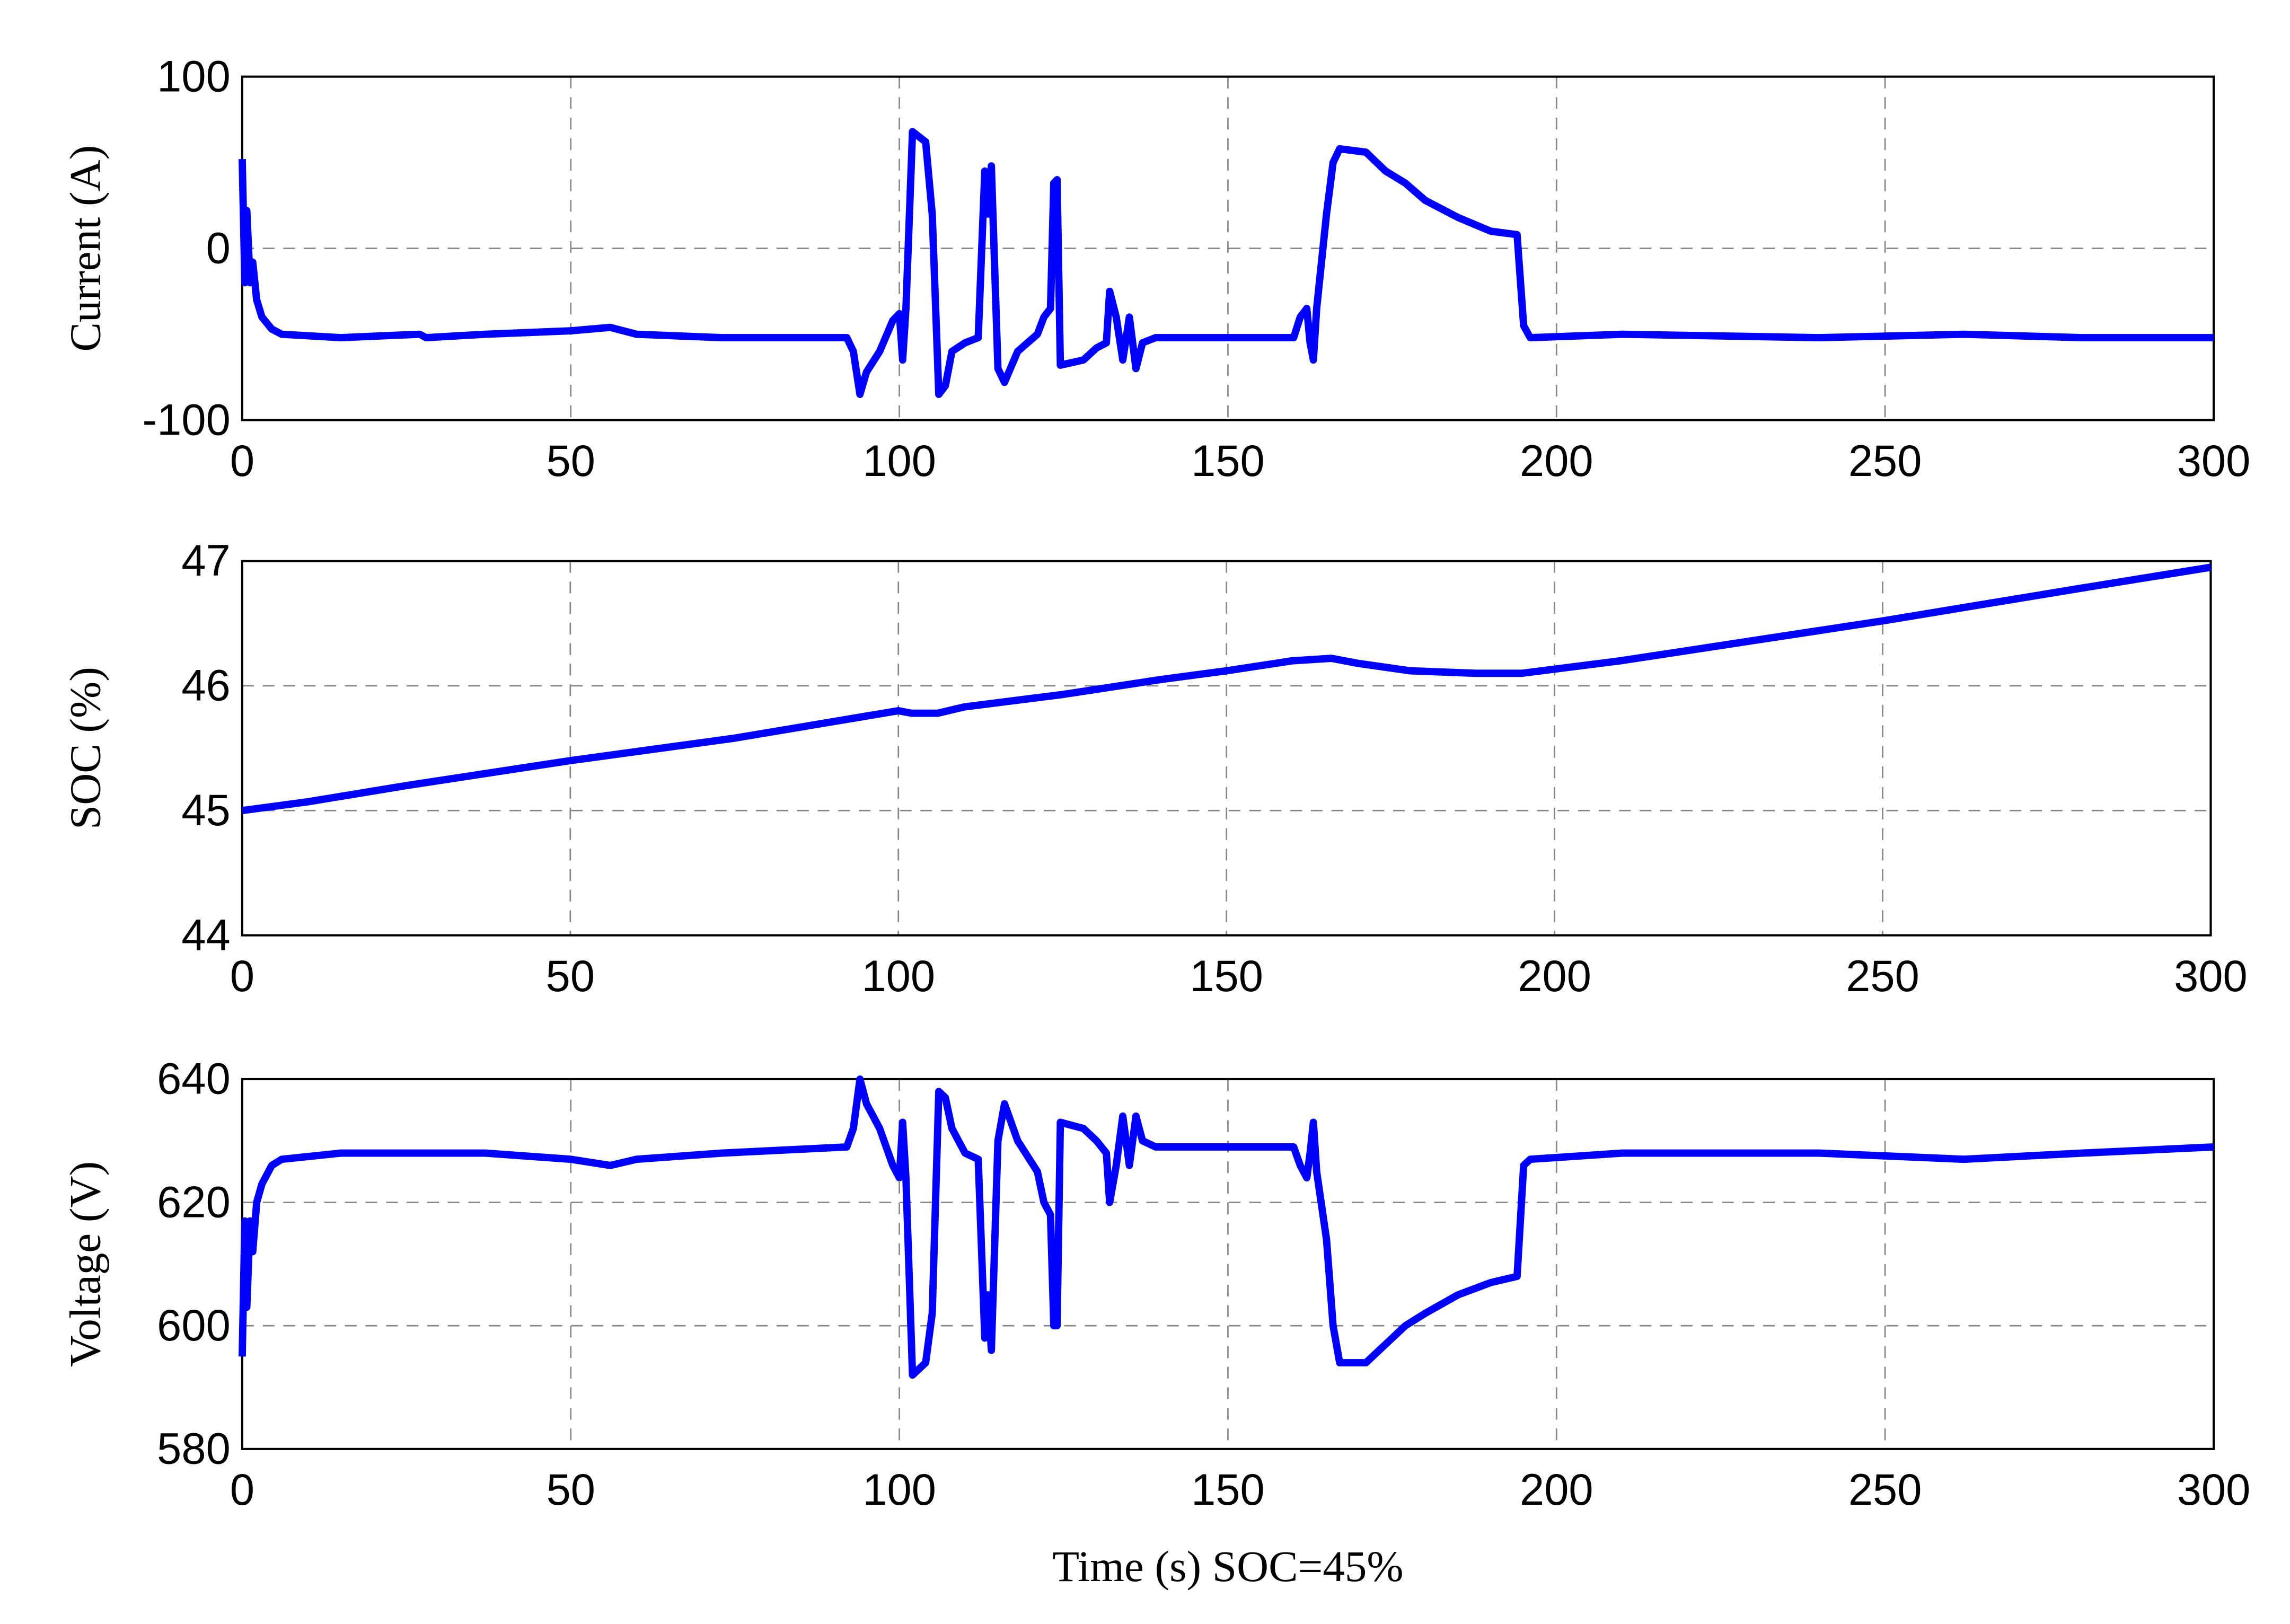 This screenshot has width=2290, height=1624. What do you see at coordinates (1227, 1566) in the screenshot?
I see `x-axis-label: Time (s) SOC=45%` at bounding box center [1227, 1566].